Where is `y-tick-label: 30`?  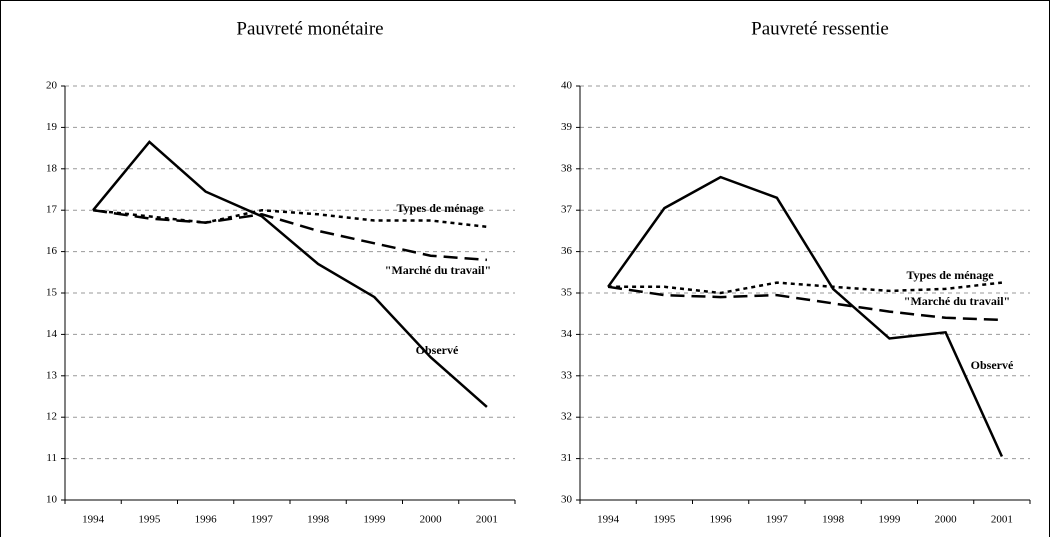
y-tick-label: 30 is located at coordinates (567, 500).